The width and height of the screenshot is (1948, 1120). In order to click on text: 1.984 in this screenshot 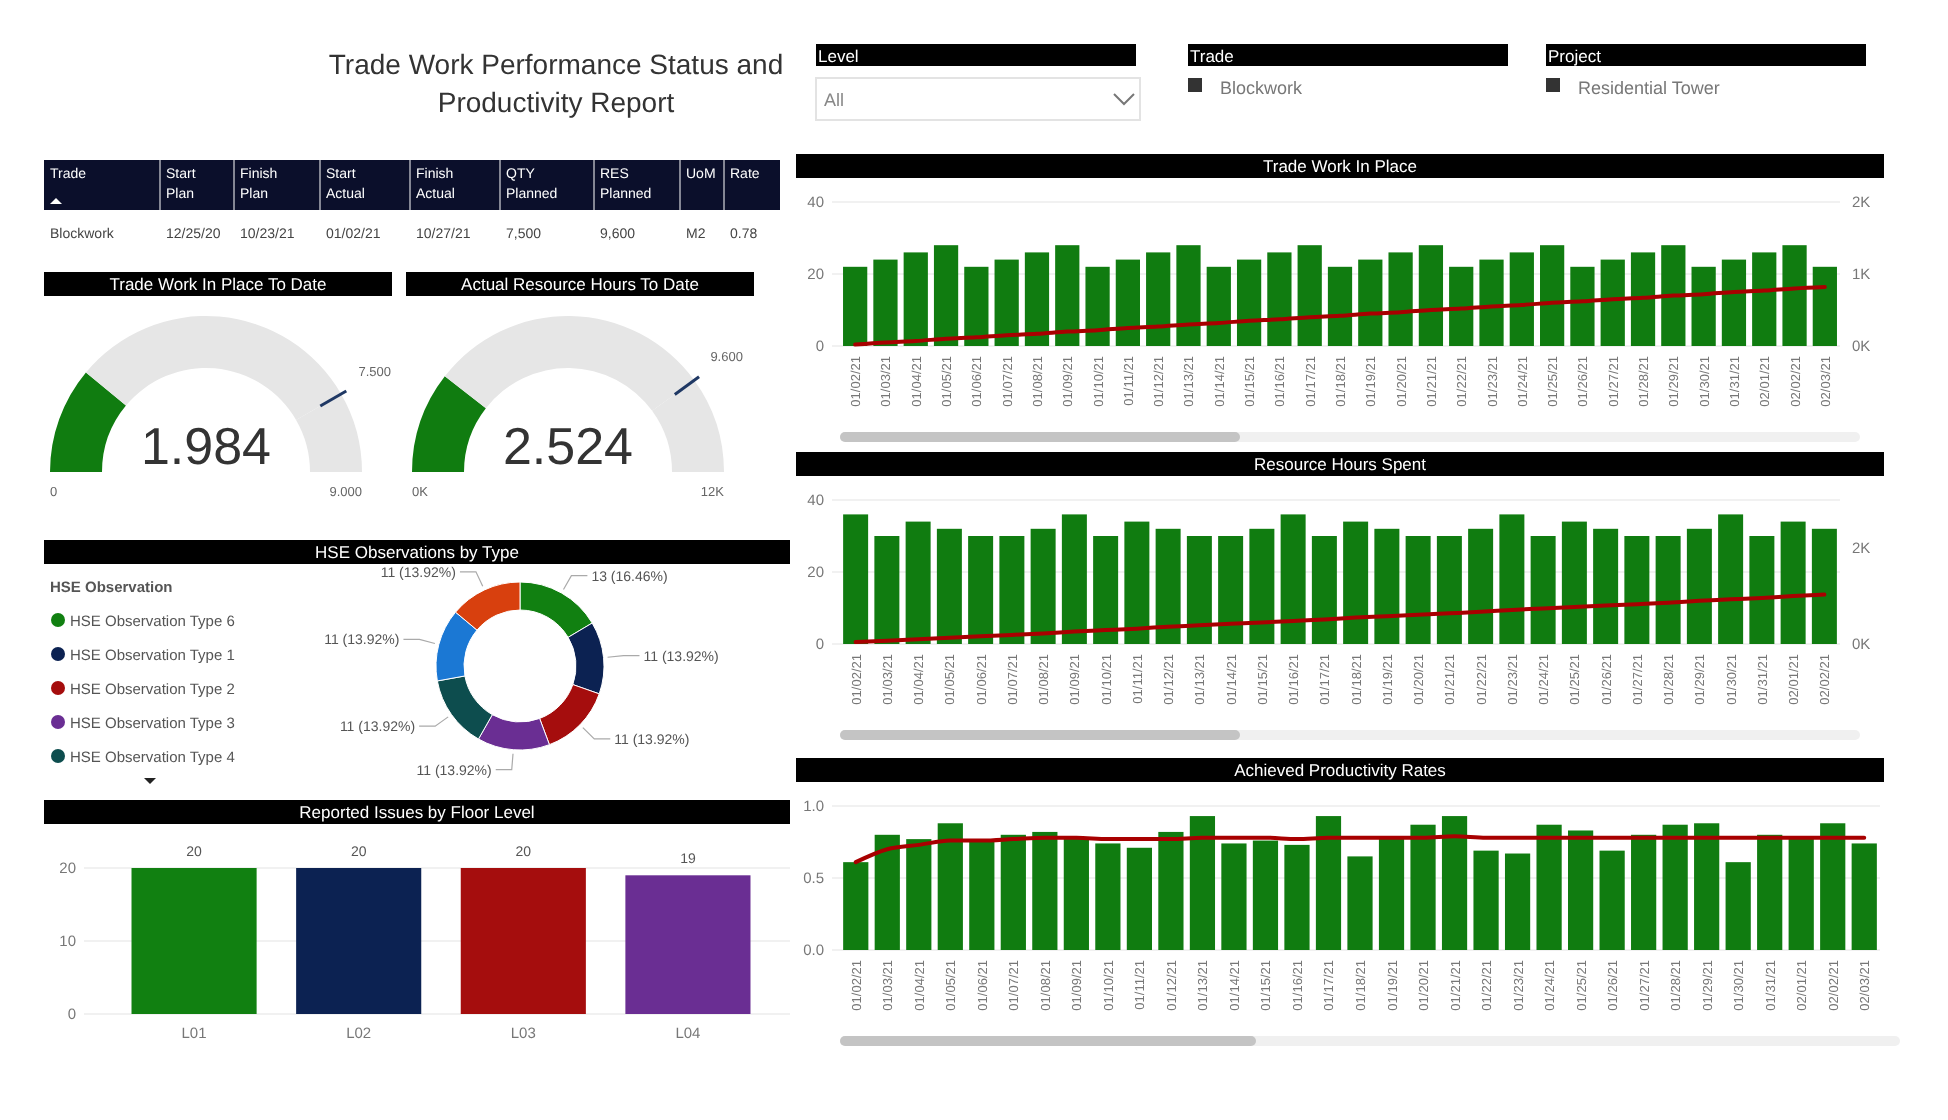, I will do `click(206, 446)`.